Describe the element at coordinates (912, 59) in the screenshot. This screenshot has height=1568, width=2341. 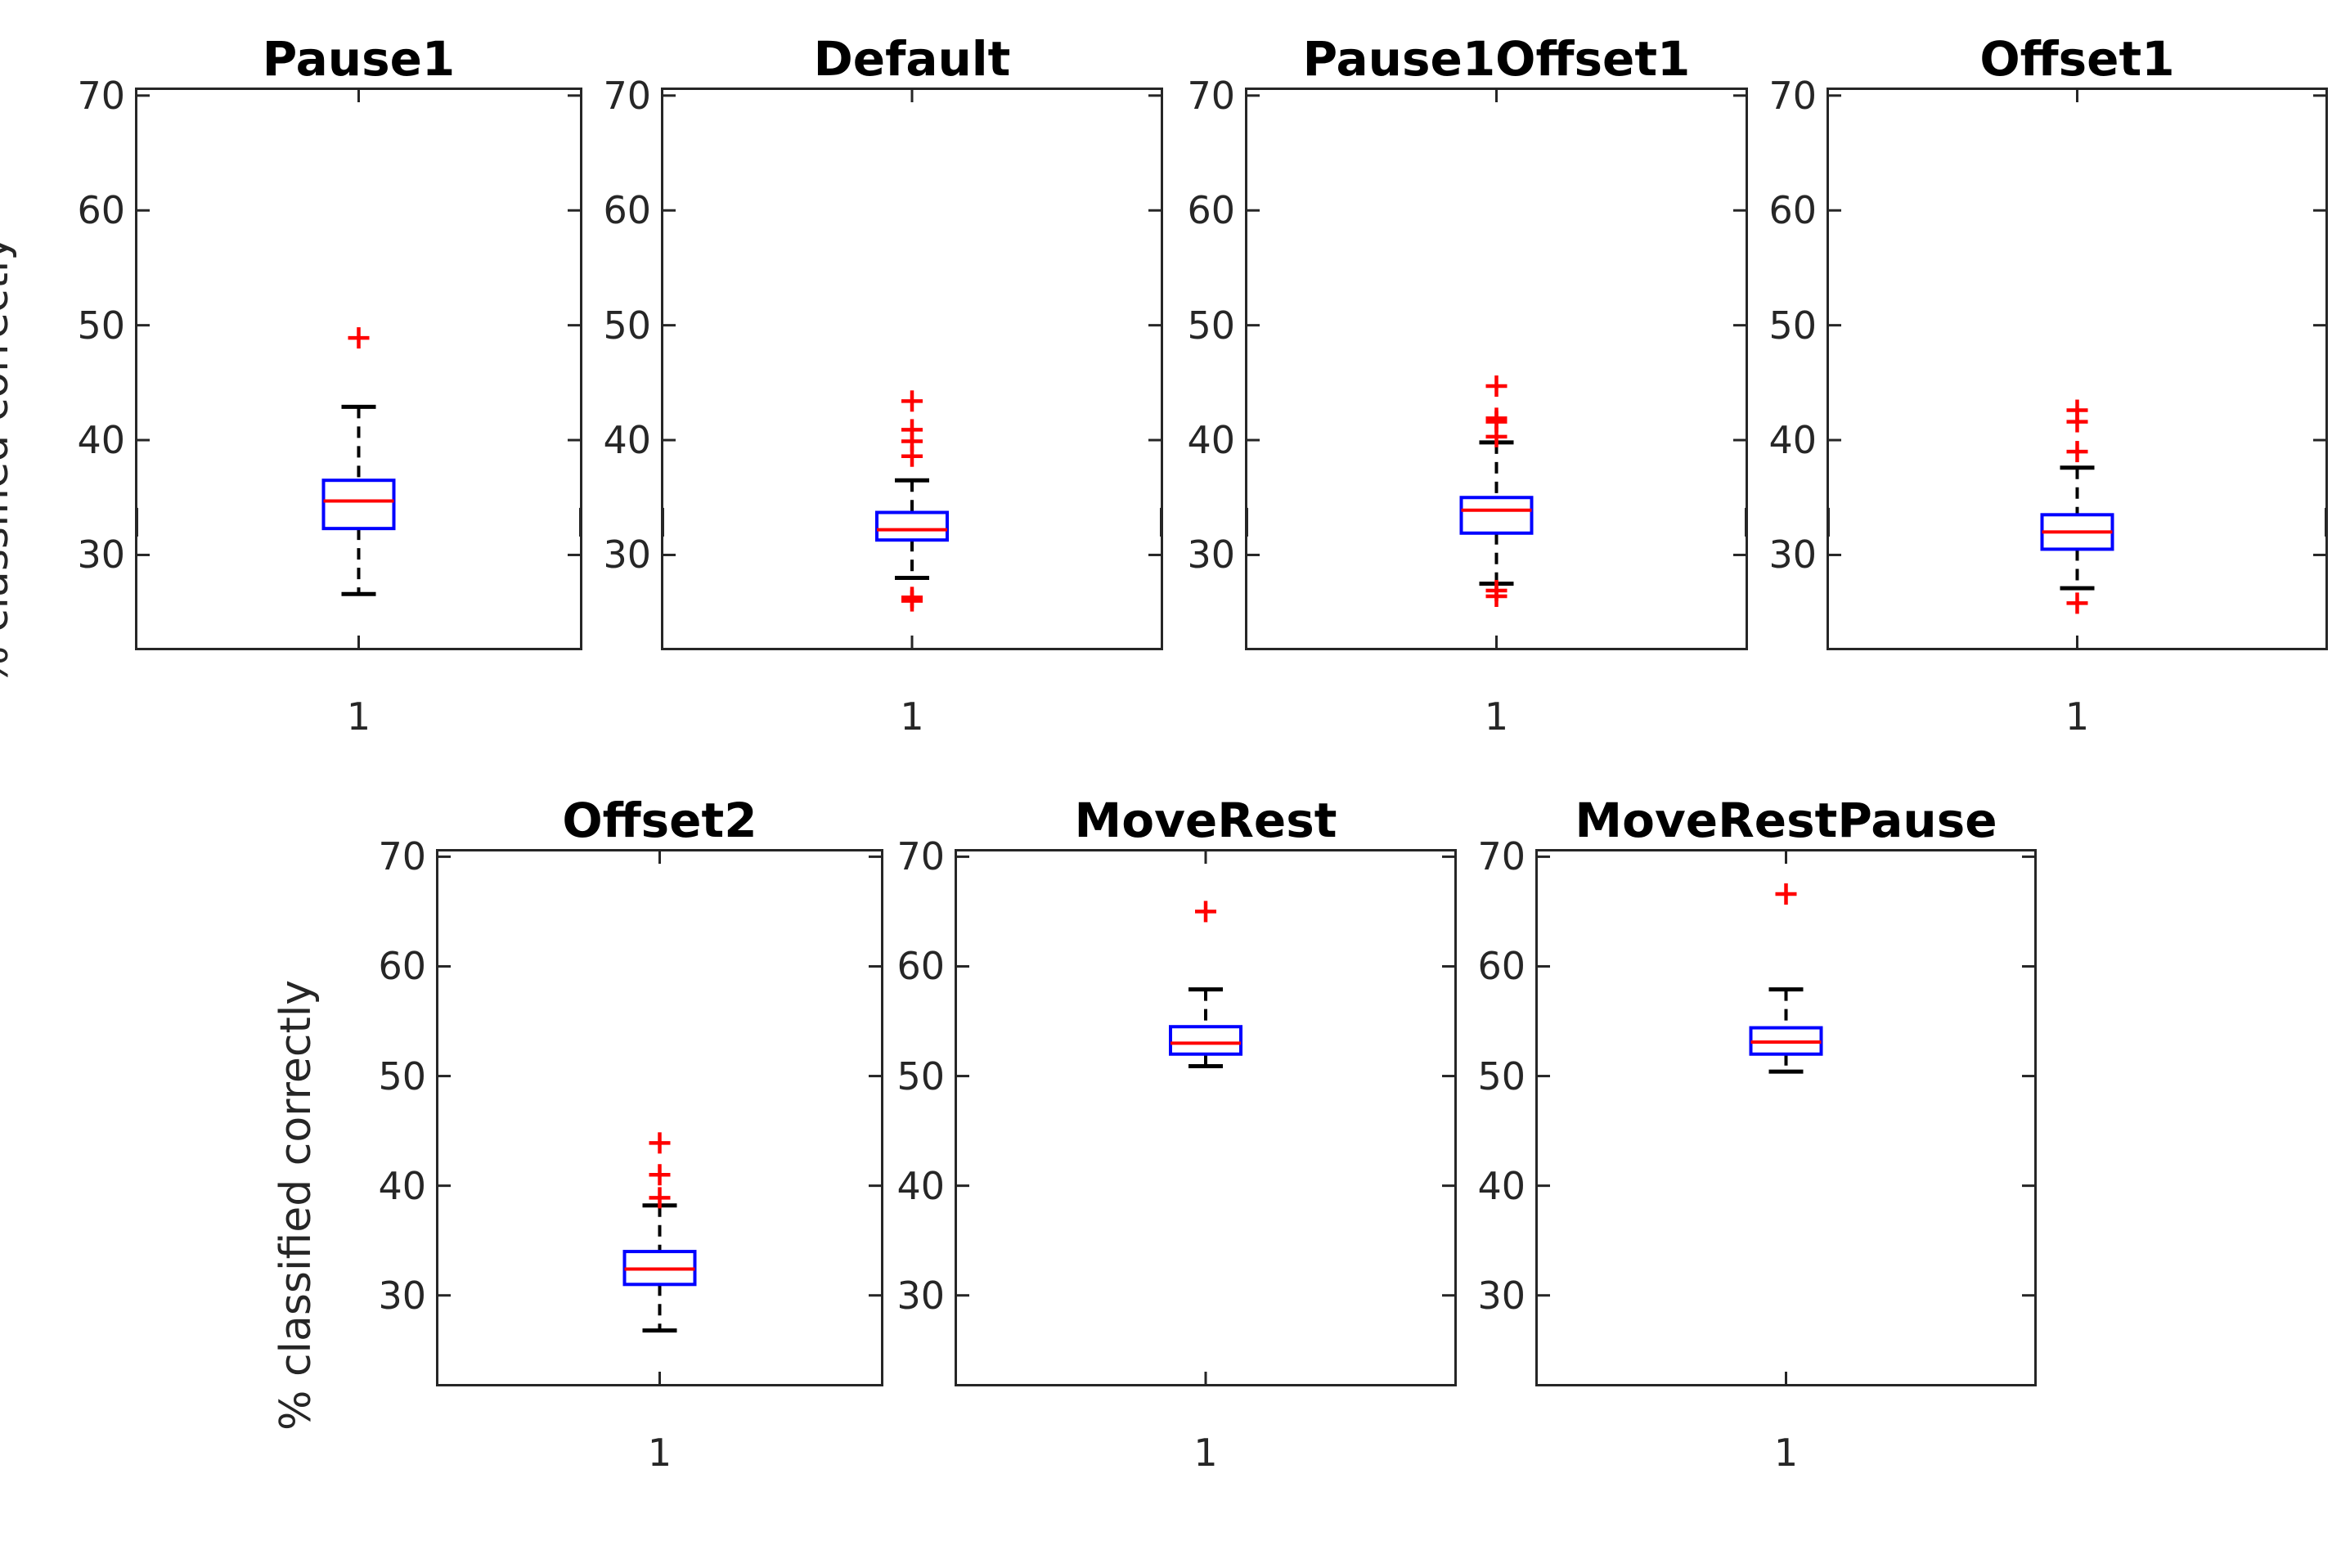
I see `subplot-title: Default` at that location.